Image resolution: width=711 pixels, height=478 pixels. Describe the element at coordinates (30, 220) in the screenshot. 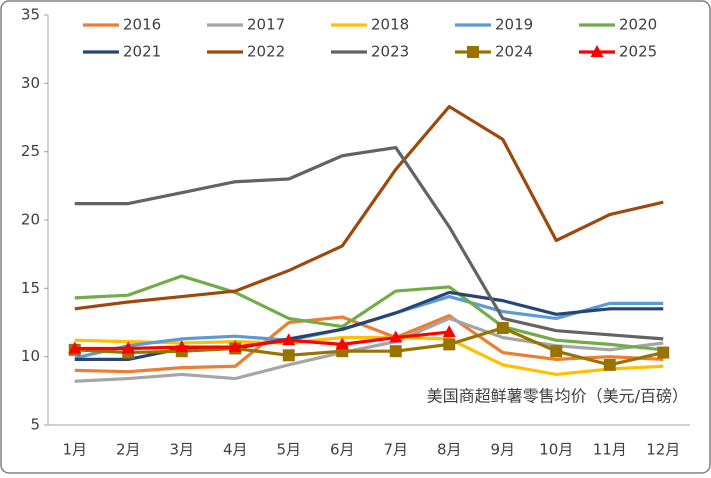

I see `y-tick-label: 20` at that location.